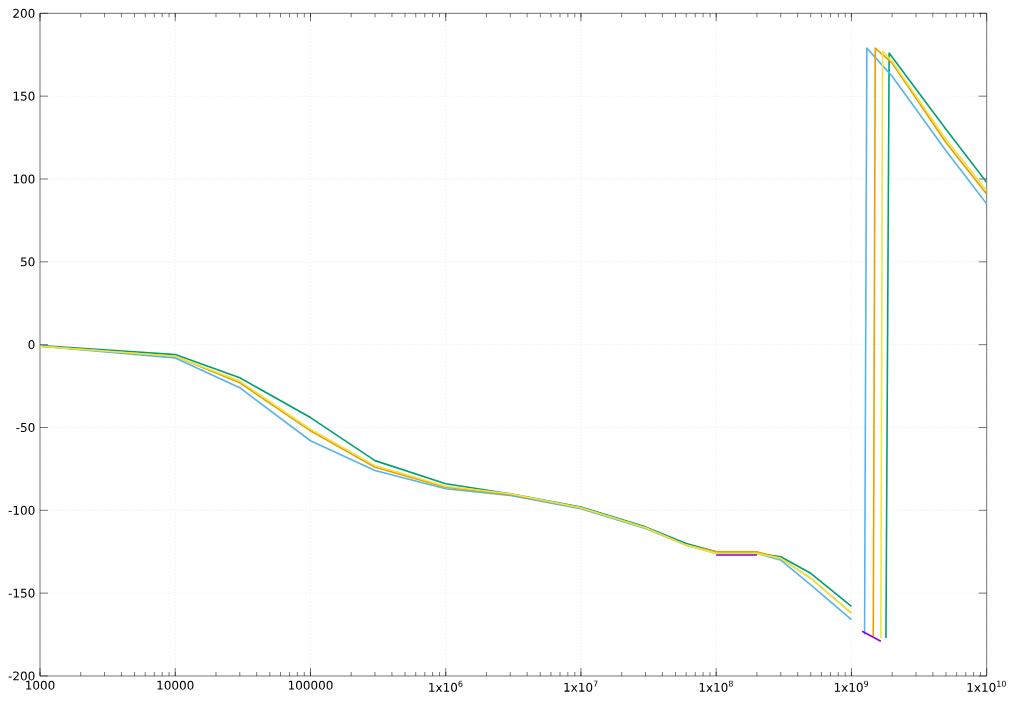 This screenshot has width=1024, height=702. I want to click on x-tick-label: 10000, so click(175, 685).